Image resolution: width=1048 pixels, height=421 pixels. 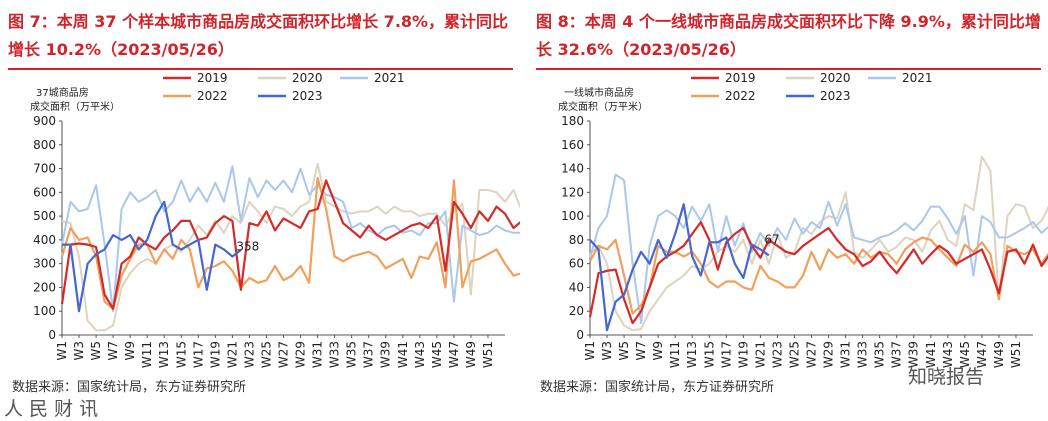 I want to click on y-tick-label: 600, so click(x=44, y=192).